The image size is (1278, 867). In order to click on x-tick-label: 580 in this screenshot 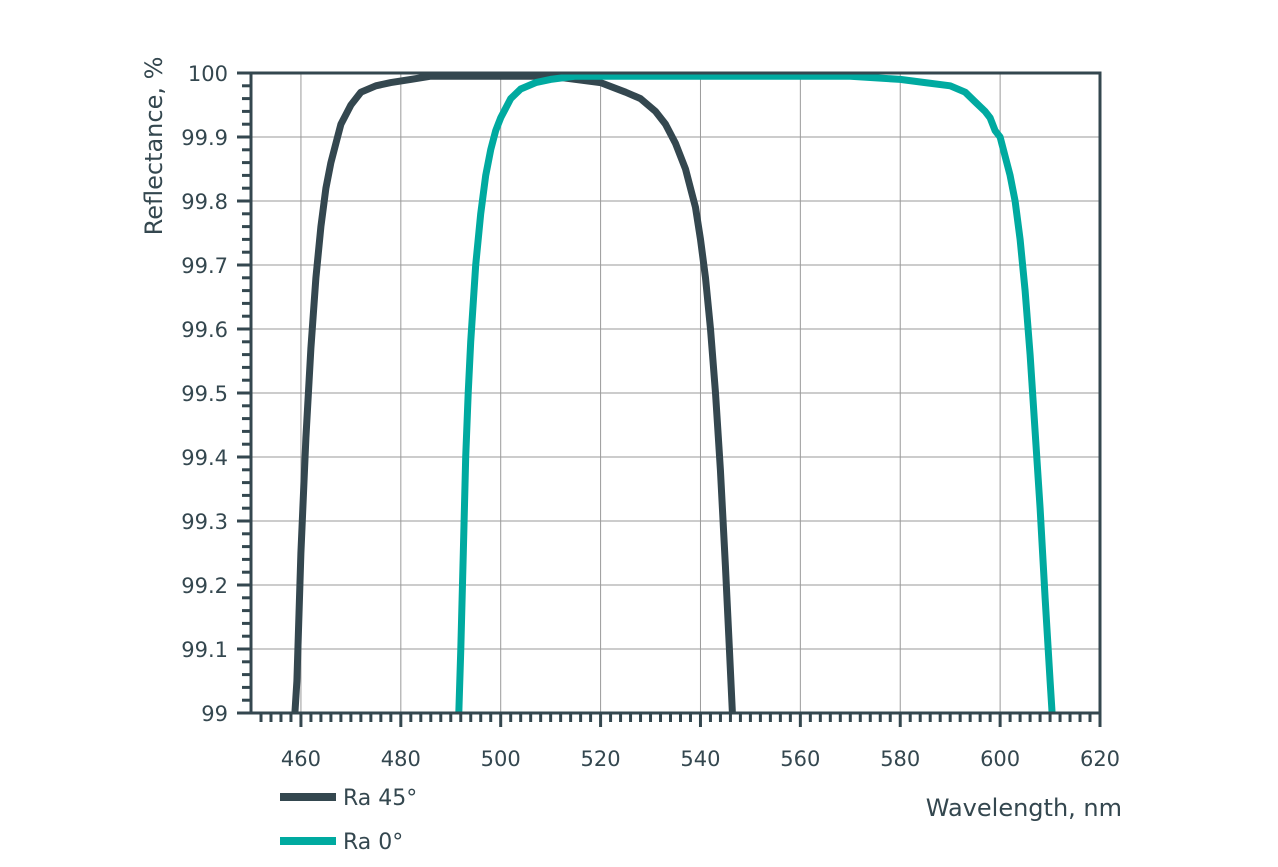, I will do `click(900, 759)`.